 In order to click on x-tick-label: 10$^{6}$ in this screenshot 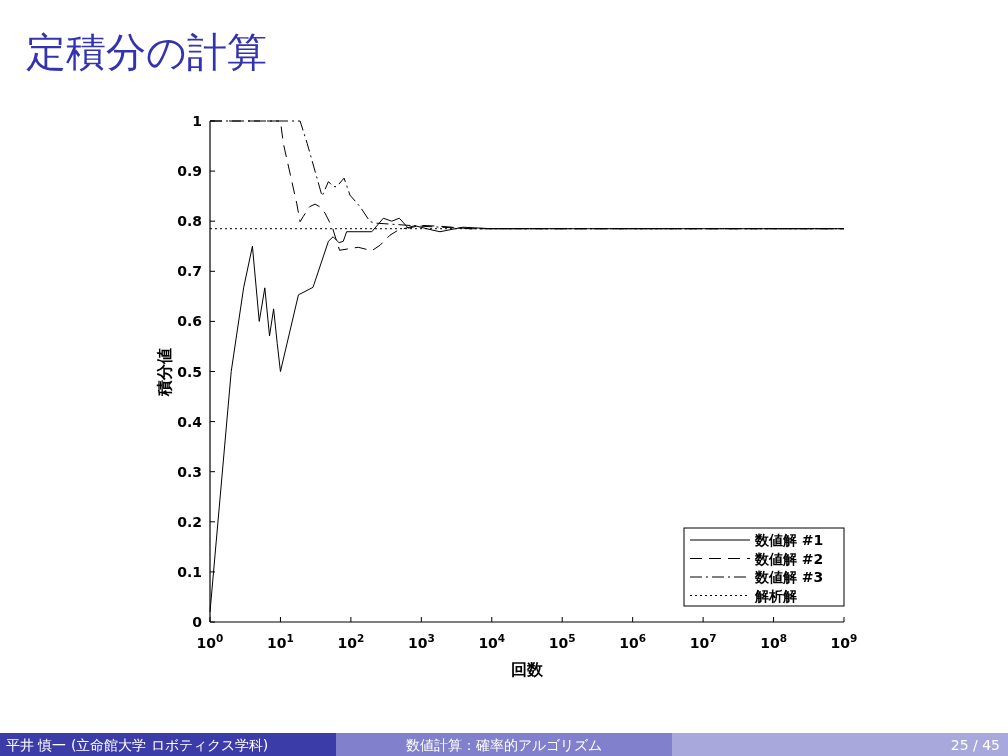, I will do `click(633, 641)`.